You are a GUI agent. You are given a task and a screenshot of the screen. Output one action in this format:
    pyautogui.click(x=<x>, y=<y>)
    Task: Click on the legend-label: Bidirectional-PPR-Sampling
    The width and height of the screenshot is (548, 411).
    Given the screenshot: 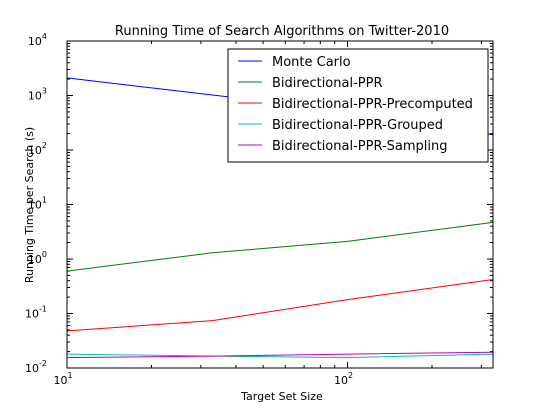 What is the action you would take?
    pyautogui.click(x=360, y=146)
    